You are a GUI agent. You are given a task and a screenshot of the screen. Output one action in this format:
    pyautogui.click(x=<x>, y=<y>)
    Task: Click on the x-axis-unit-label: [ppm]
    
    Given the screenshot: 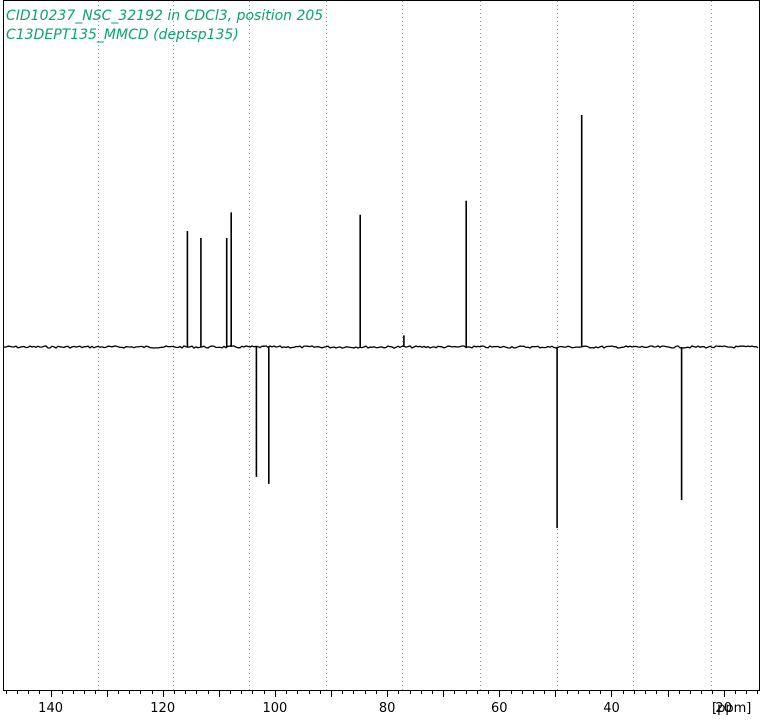 What is the action you would take?
    pyautogui.click(x=731, y=708)
    